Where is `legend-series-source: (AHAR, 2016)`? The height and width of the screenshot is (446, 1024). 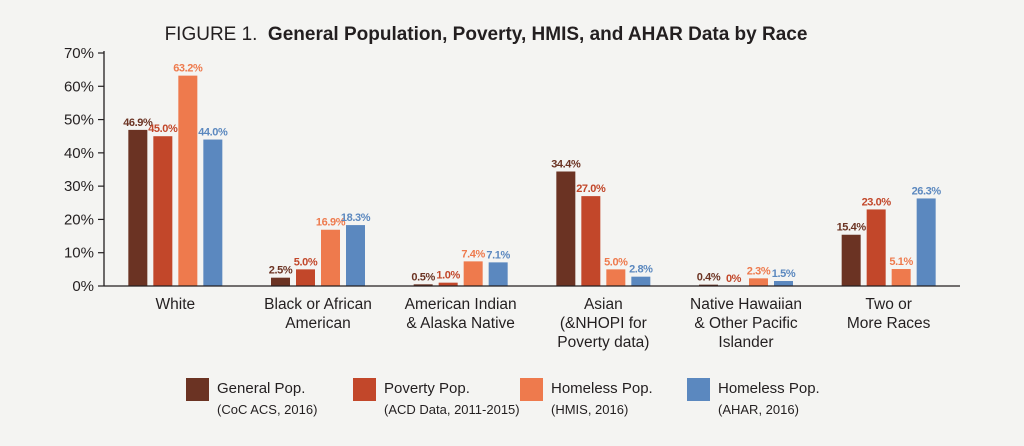 legend-series-source: (AHAR, 2016) is located at coordinates (758, 409).